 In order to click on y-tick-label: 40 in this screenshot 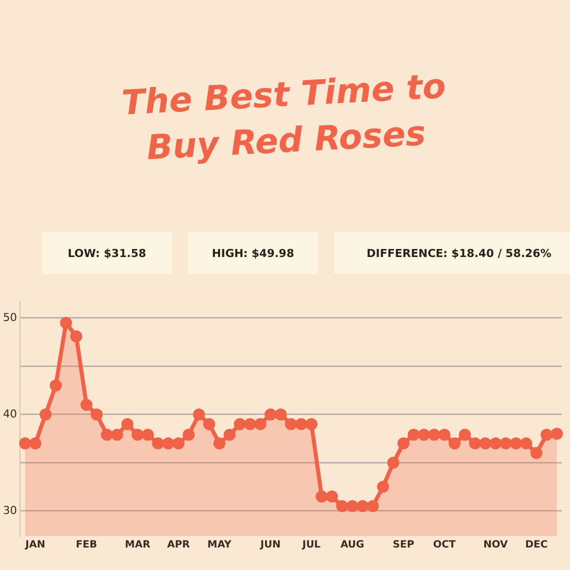, I will do `click(9, 413)`.